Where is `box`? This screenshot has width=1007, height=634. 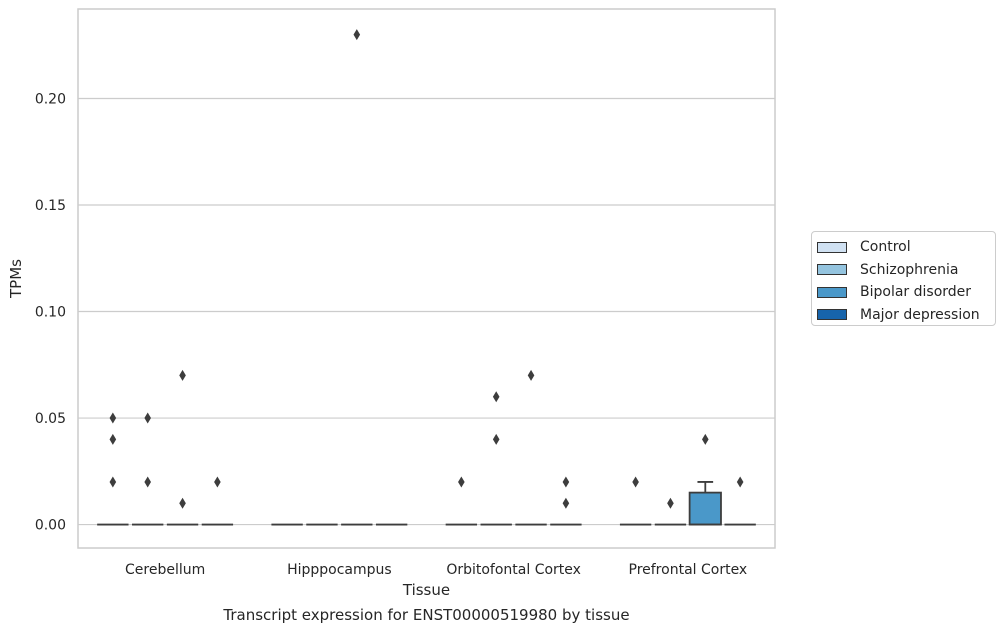
box is located at coordinates (705, 508).